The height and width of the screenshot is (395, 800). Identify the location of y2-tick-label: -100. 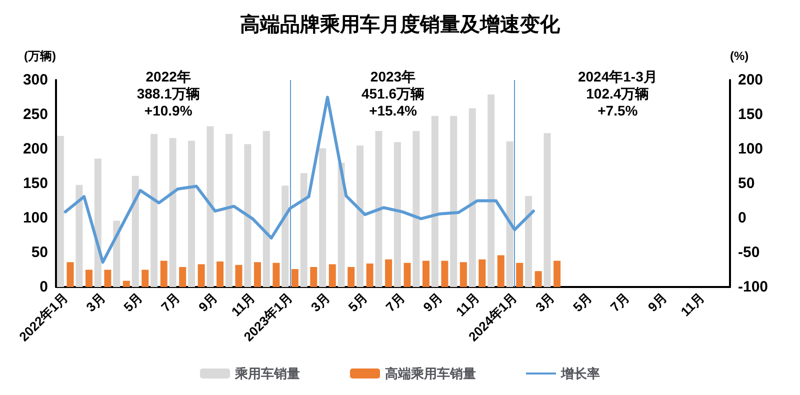
(753, 287).